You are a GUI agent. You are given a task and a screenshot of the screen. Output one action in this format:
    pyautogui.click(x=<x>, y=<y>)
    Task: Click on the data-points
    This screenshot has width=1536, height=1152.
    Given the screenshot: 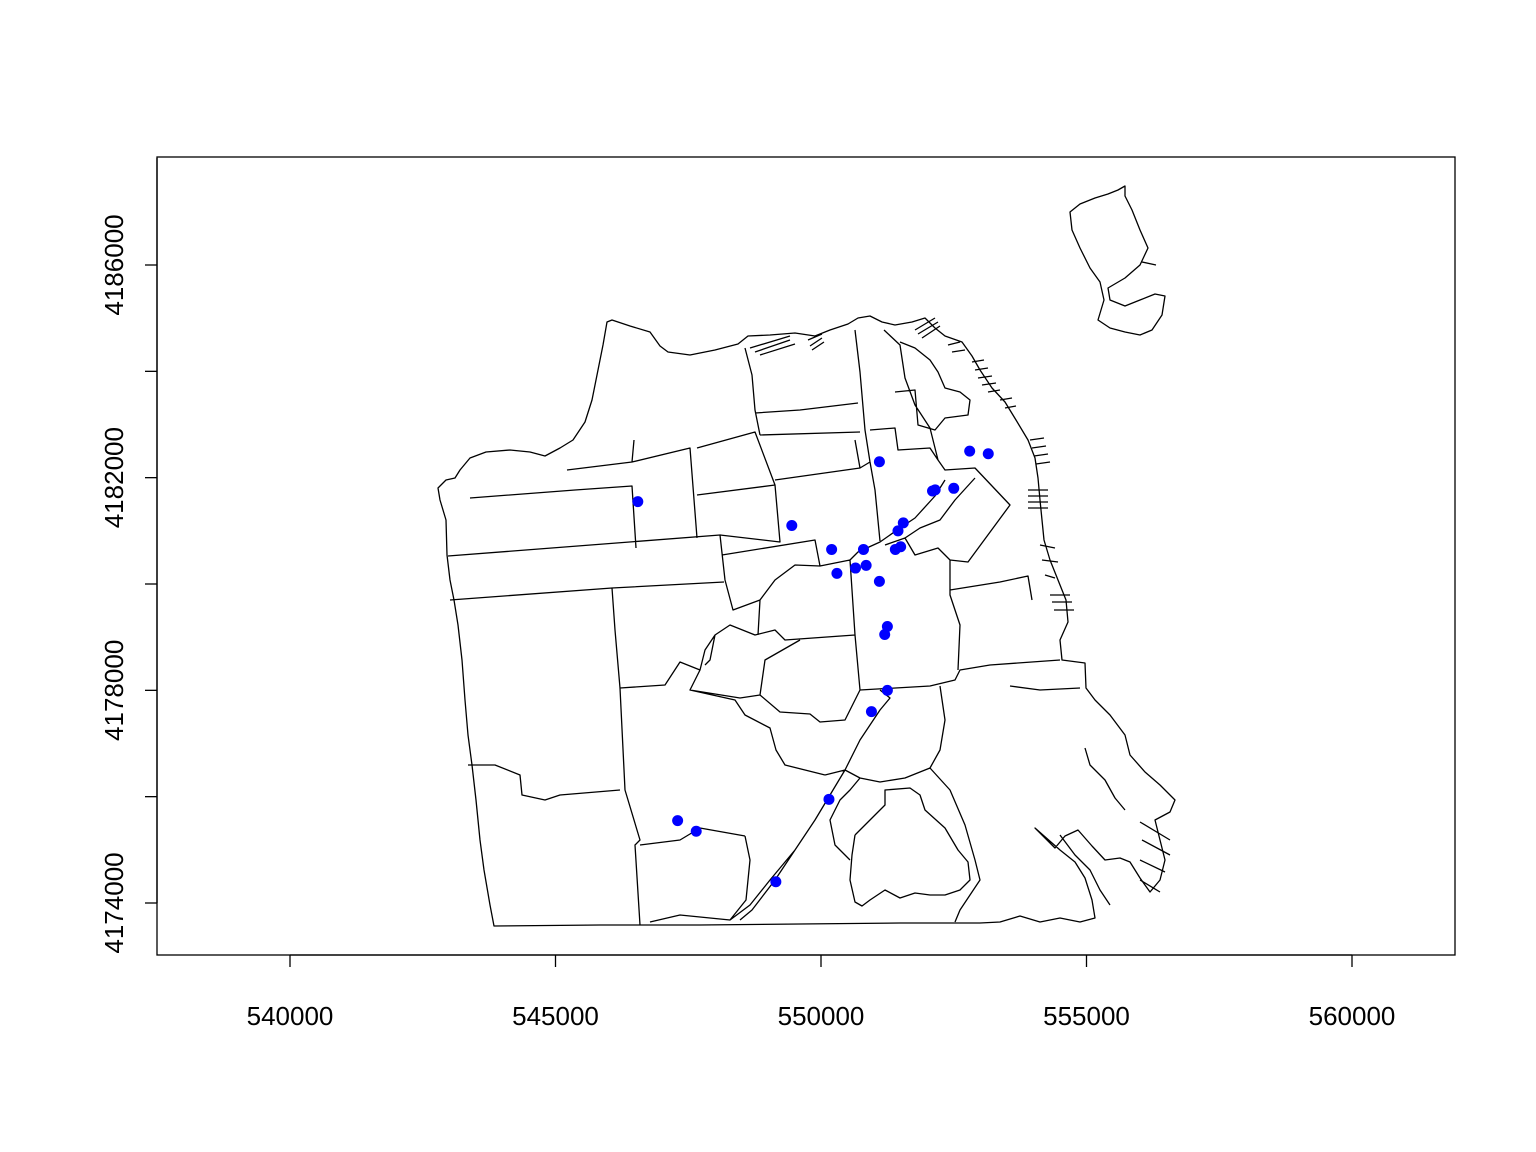 What is the action you would take?
    pyautogui.click(x=813, y=666)
    